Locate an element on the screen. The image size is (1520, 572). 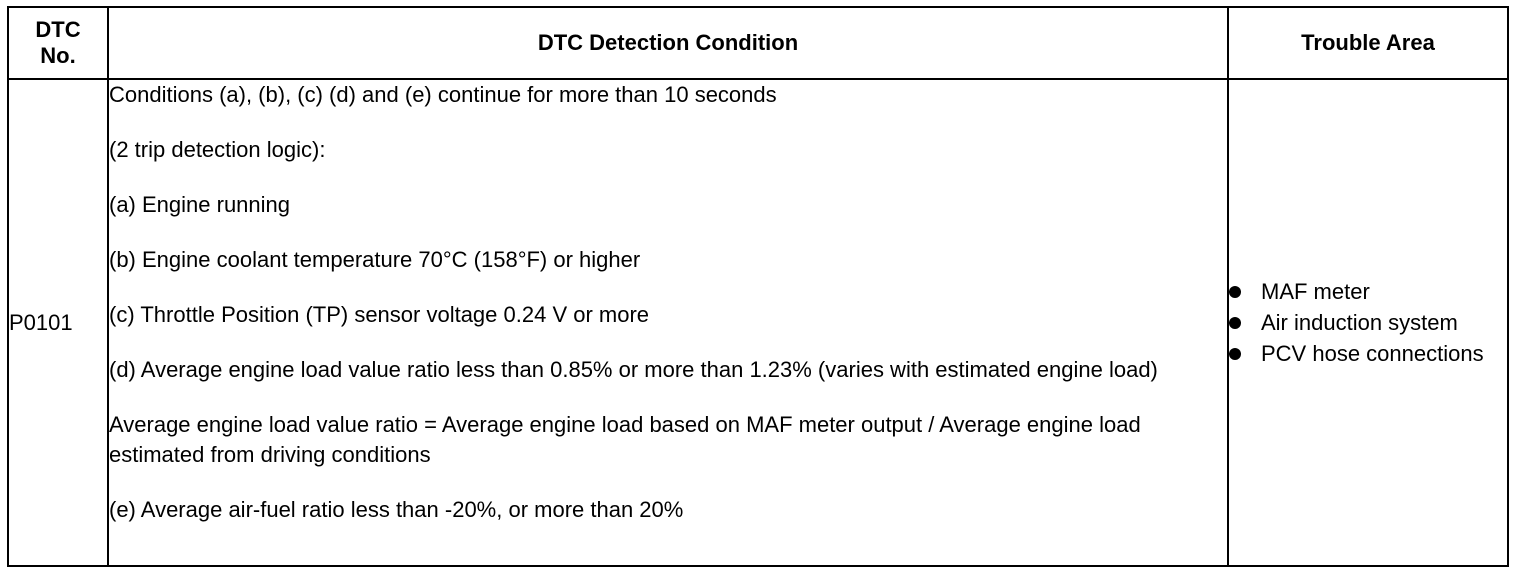
trouble-area-air-induction: Air induction system is located at coordinates (1359, 322).